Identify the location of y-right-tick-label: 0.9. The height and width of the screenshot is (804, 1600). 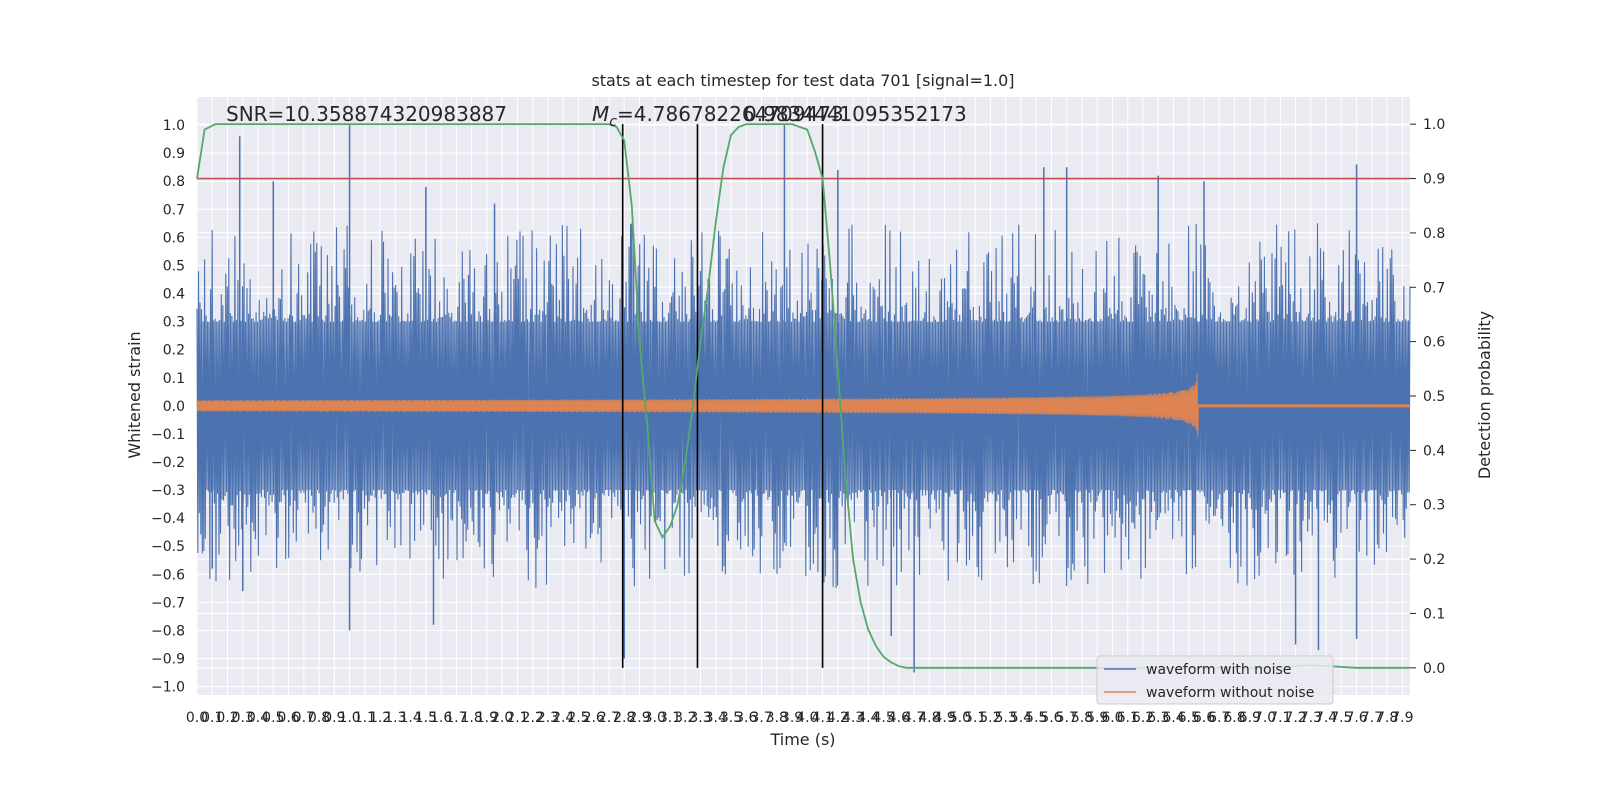
(1434, 180).